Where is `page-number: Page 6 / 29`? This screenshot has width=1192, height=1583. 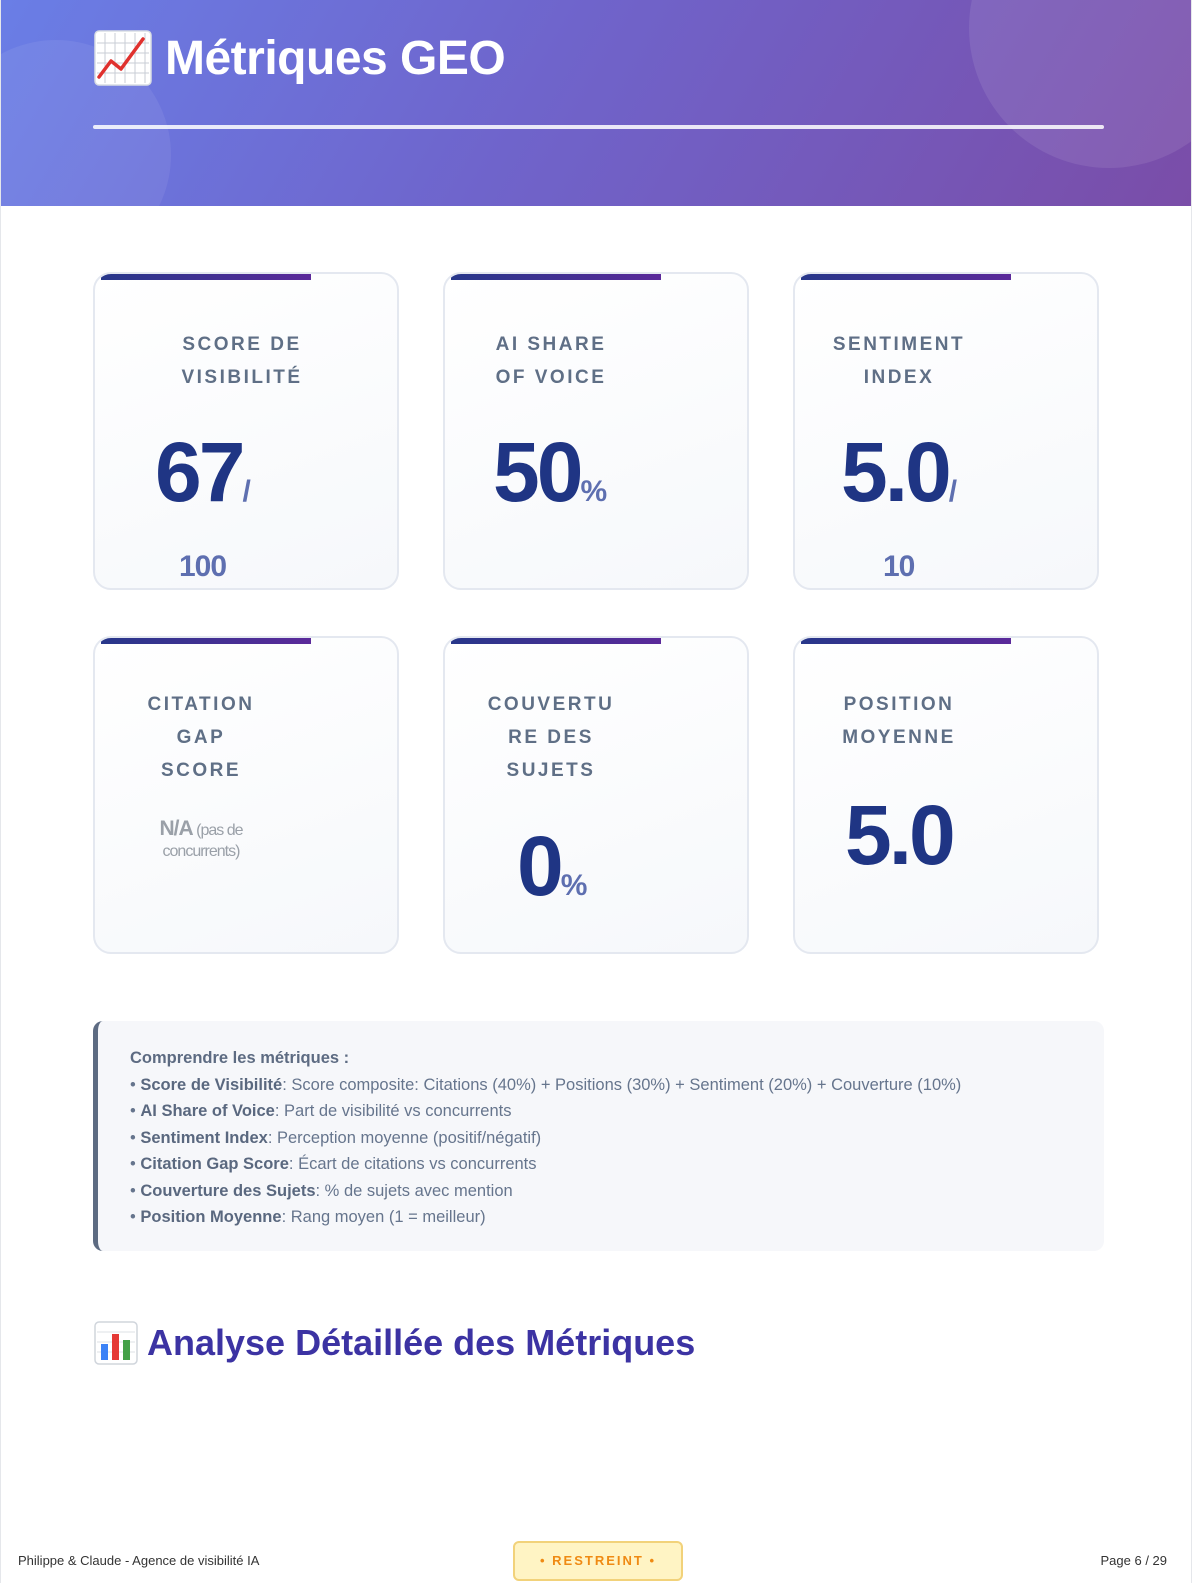 page-number: Page 6 / 29 is located at coordinates (1134, 1560).